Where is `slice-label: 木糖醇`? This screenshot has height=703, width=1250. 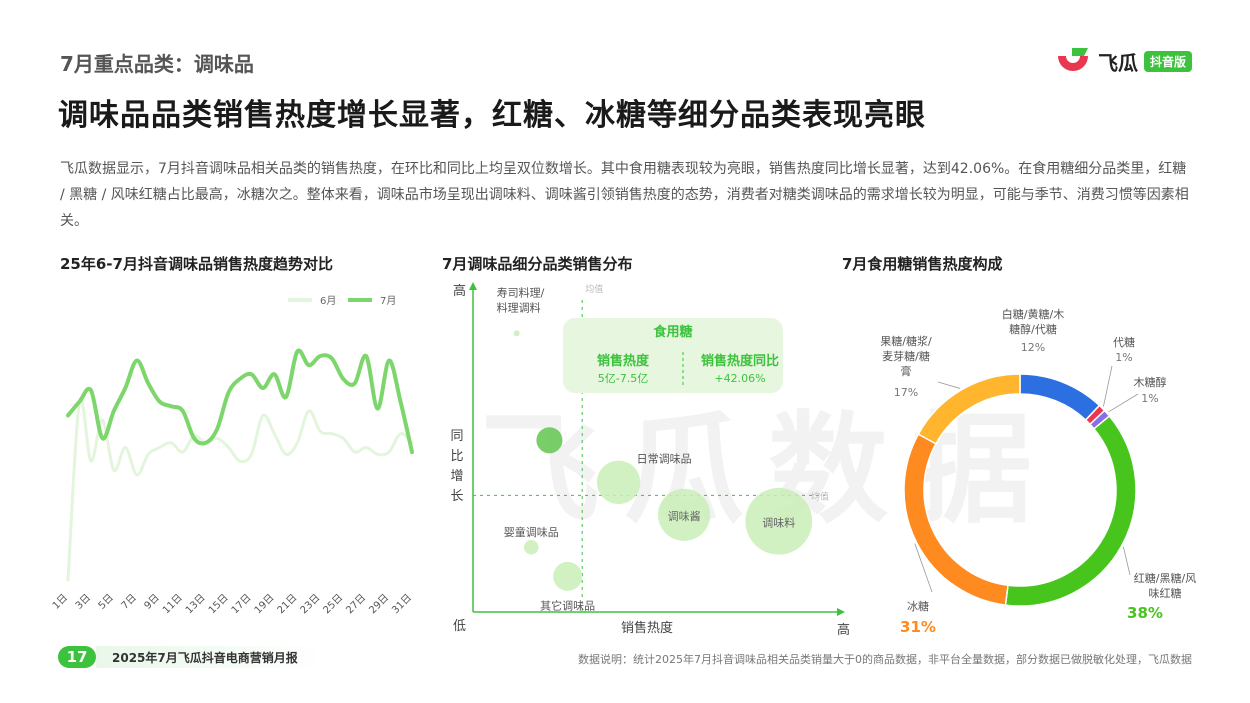
slice-label: 木糖醇 is located at coordinates (1150, 382).